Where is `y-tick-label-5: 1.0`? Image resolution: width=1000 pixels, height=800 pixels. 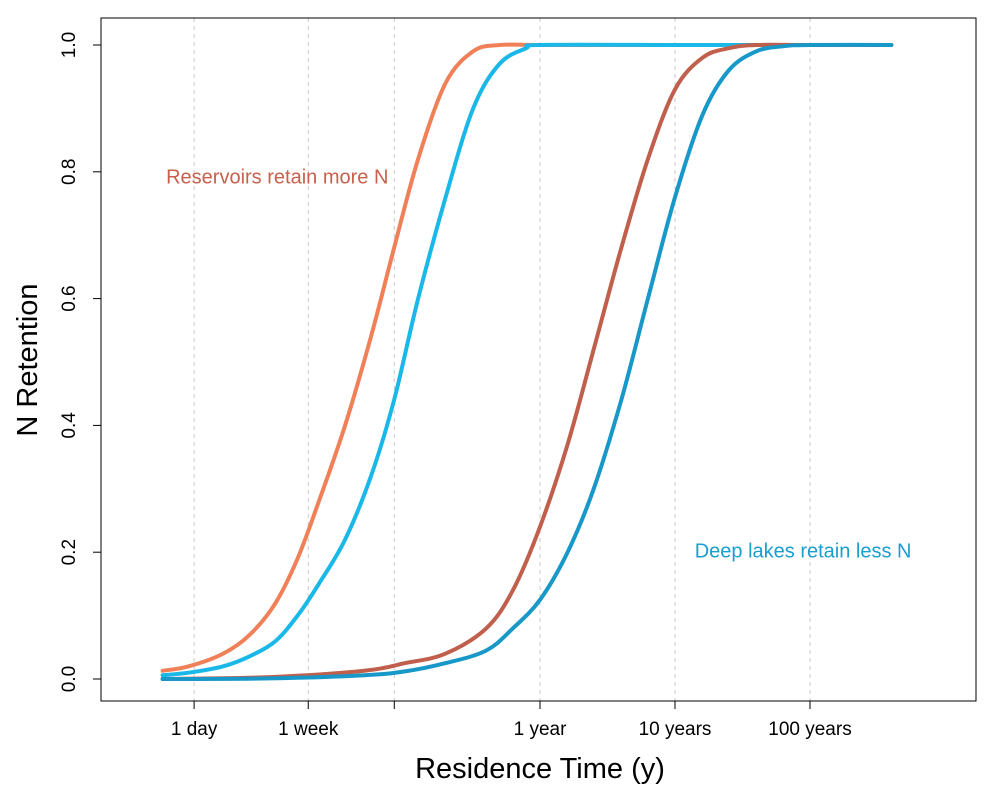 y-tick-label-5: 1.0 is located at coordinates (69, 45).